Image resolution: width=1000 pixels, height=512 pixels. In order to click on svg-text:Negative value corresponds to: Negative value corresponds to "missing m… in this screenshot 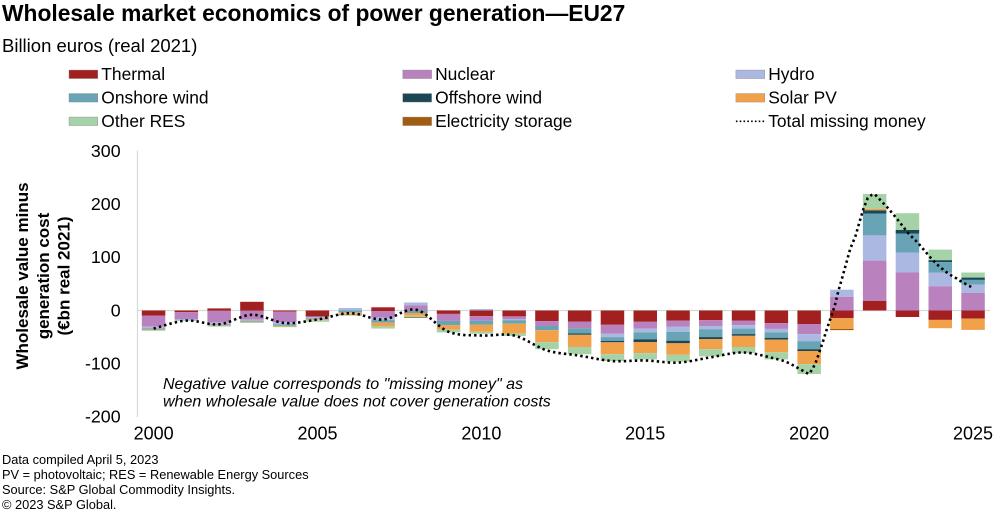, I will do `click(343, 384)`.